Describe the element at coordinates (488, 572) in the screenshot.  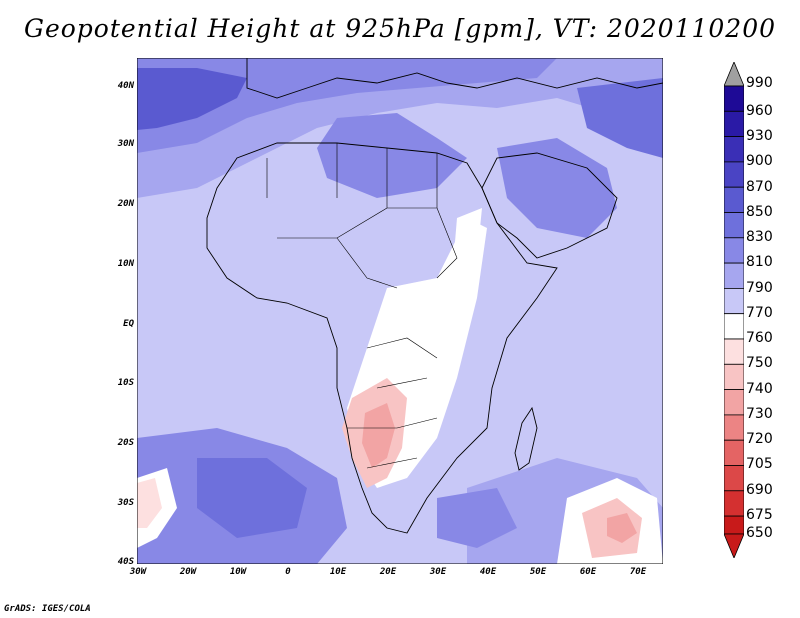
I see `lon-label-40e: 40E` at that location.